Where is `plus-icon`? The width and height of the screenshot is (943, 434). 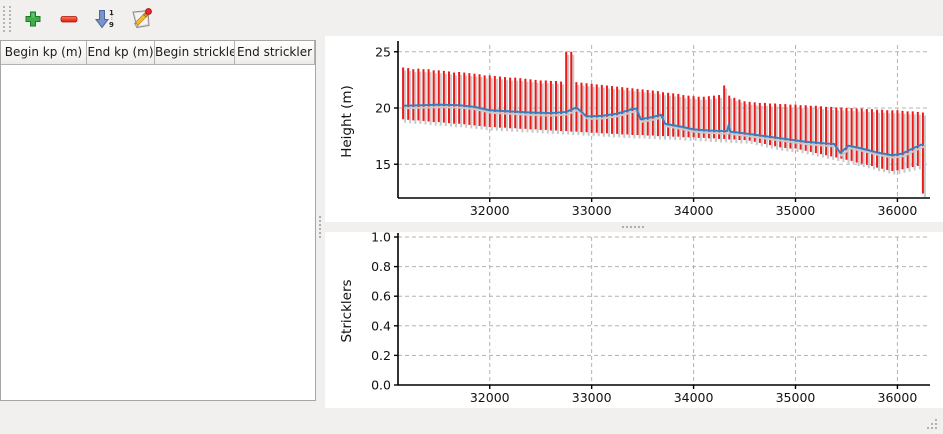 plus-icon is located at coordinates (33, 19).